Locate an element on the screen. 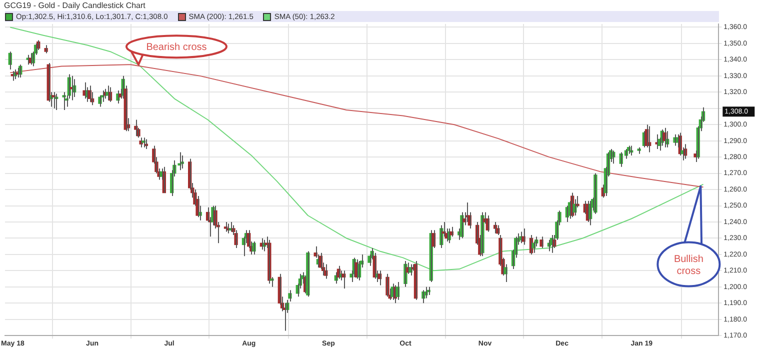 This screenshot has width=765, height=351. candlestick is located at coordinates (639, 150).